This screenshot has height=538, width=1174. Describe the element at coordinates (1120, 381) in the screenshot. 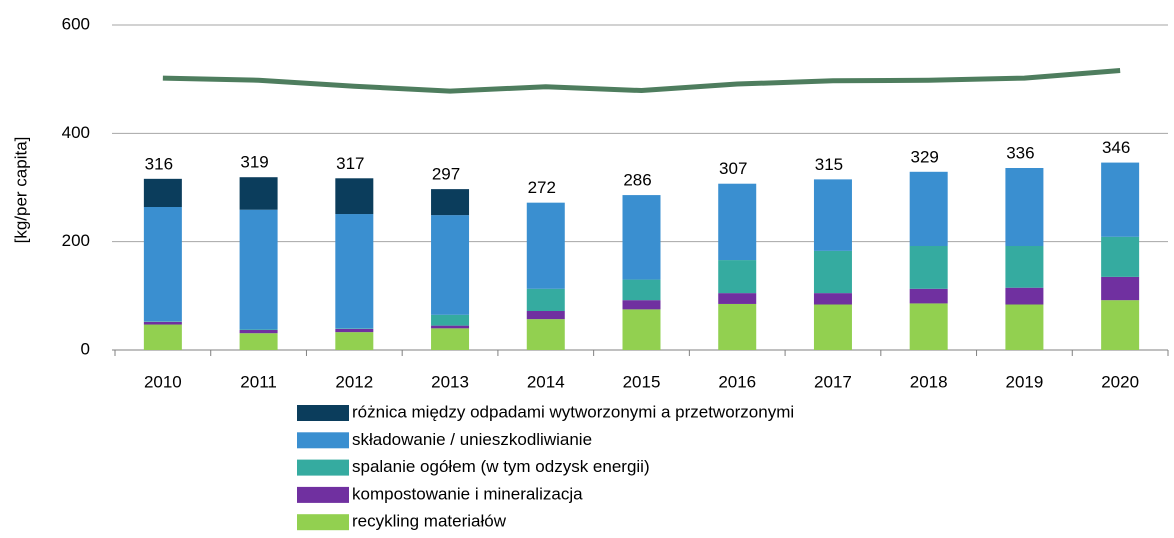

I see `x-tick-label: 2020` at that location.